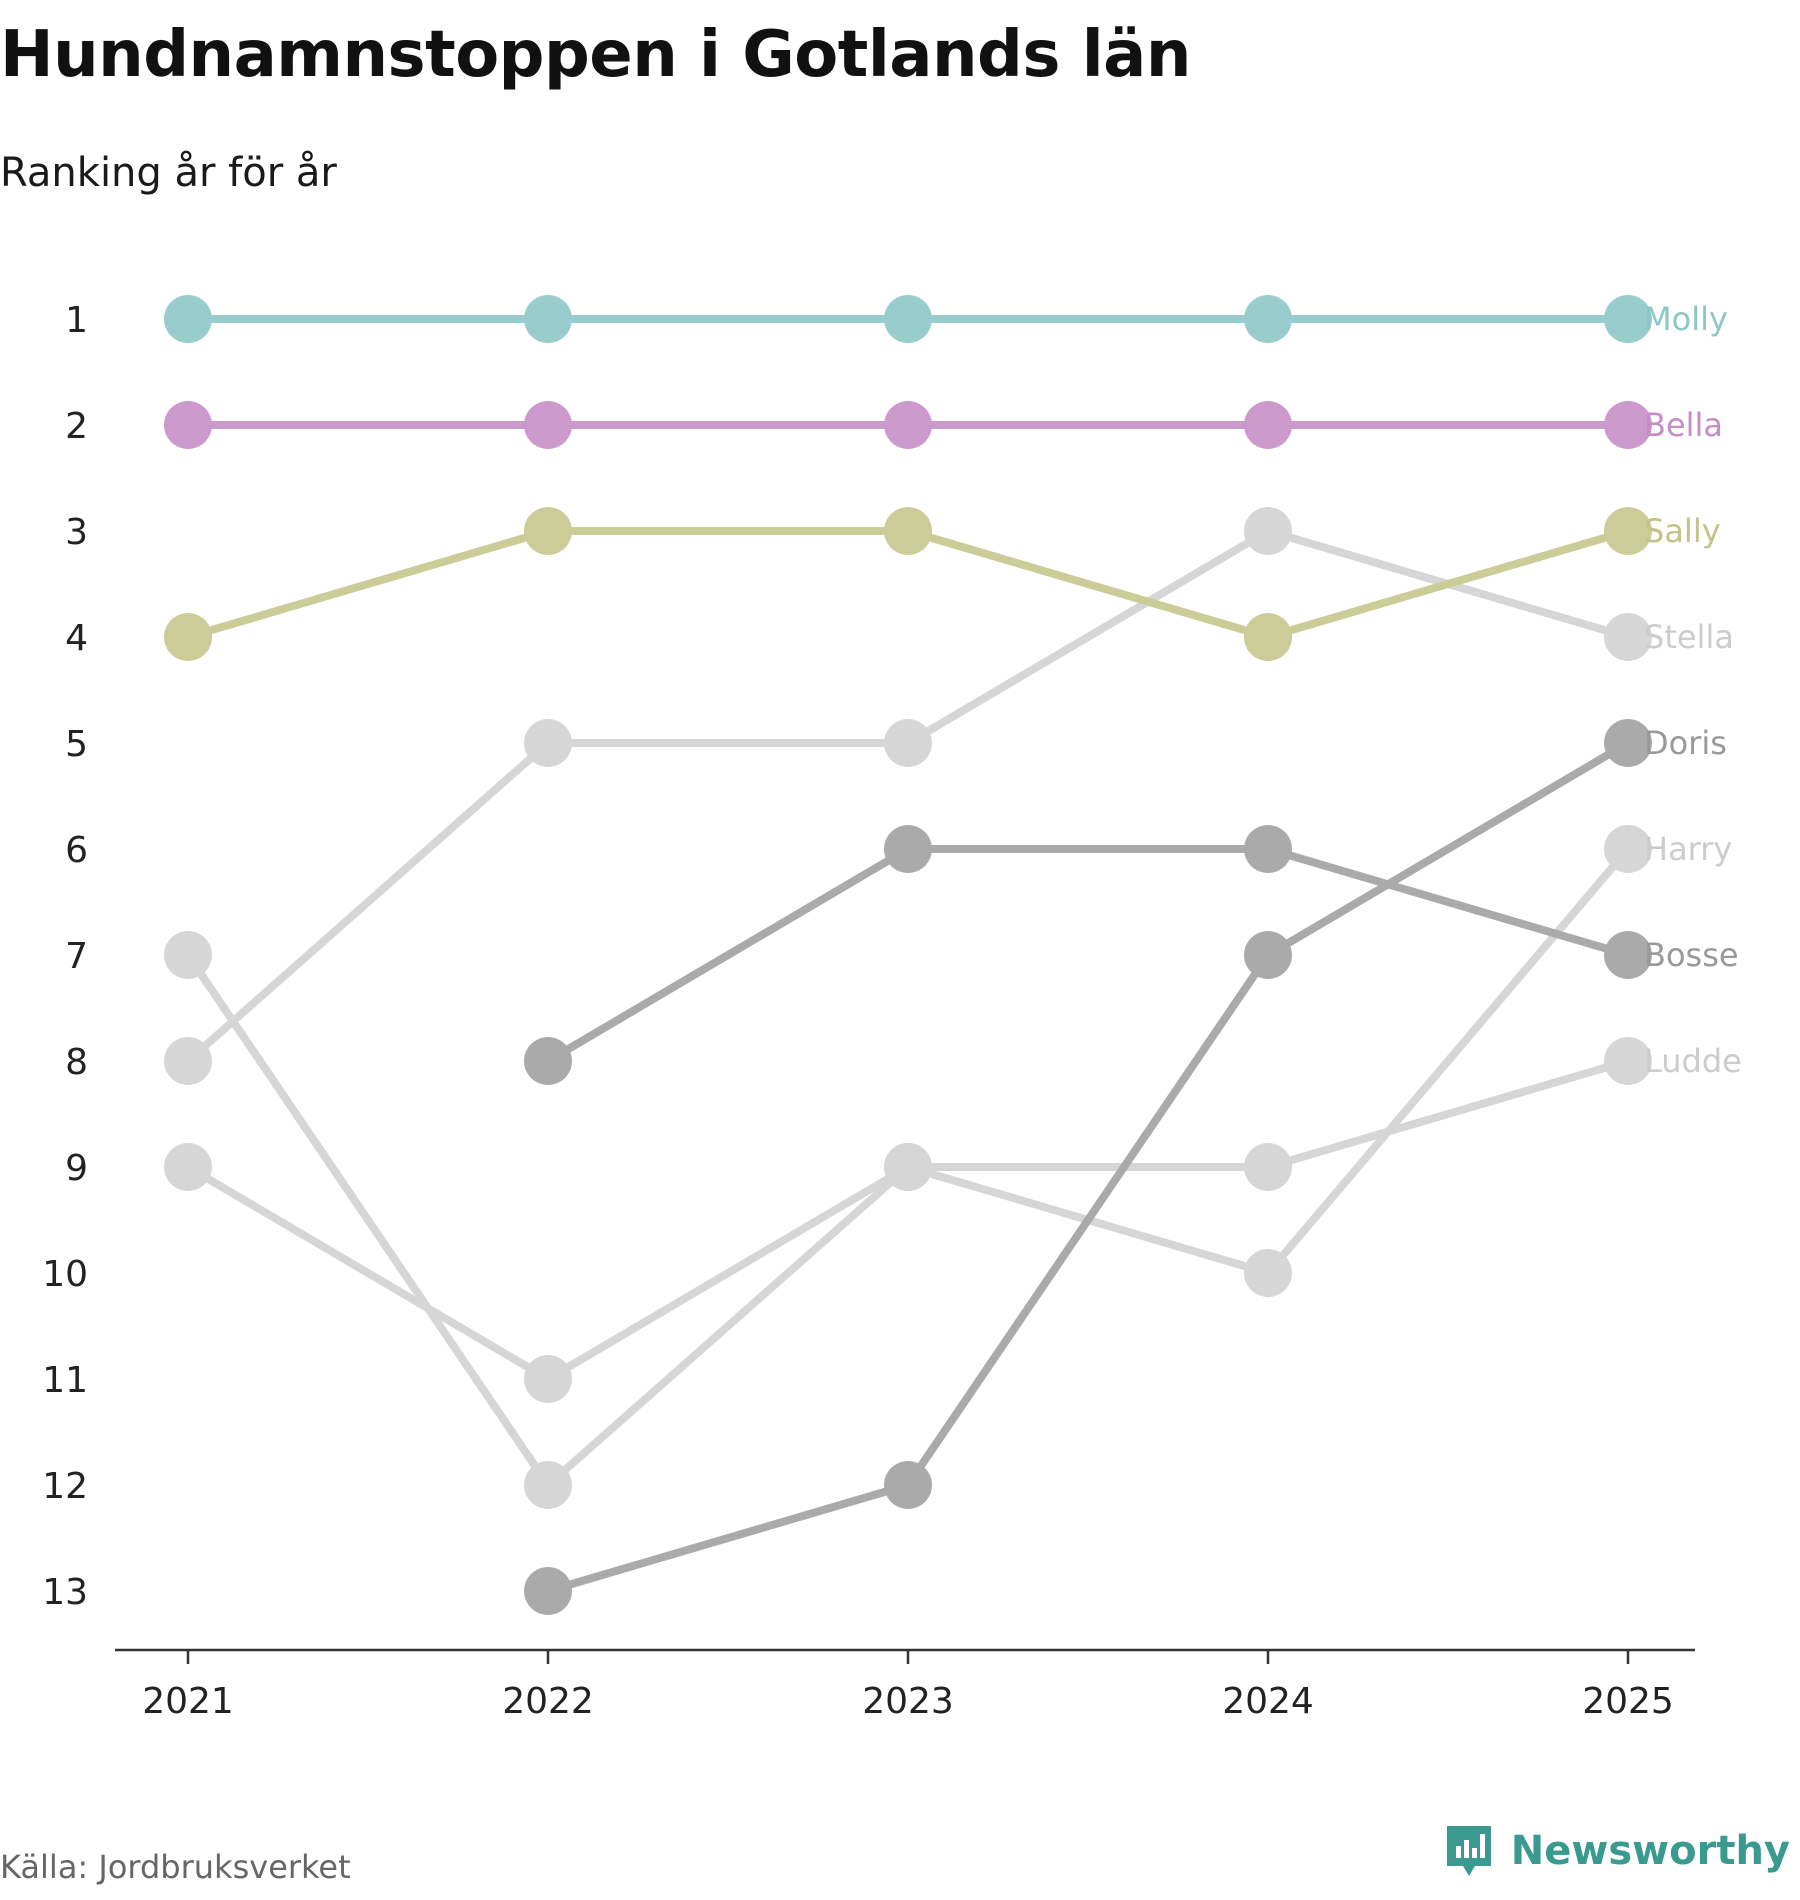 The height and width of the screenshot is (1900, 1800). What do you see at coordinates (908, 531) in the screenshot?
I see `point-sally-2023` at bounding box center [908, 531].